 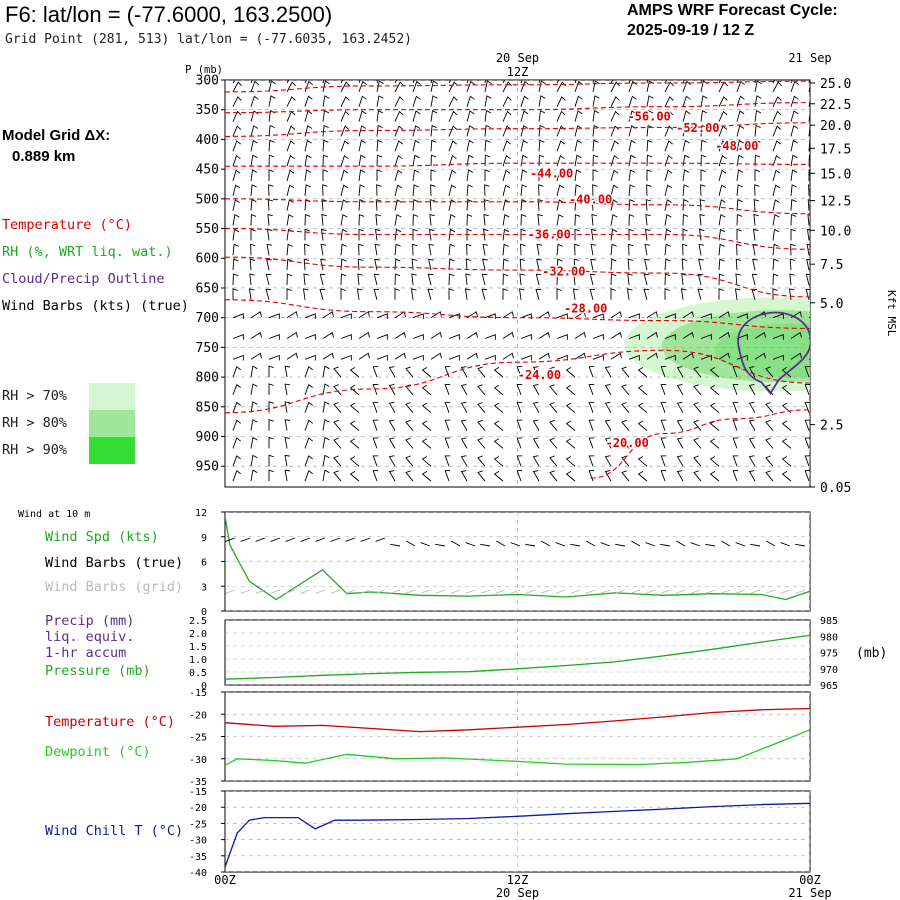 What do you see at coordinates (207, 407) in the screenshot?
I see `y-tick-label: 850` at bounding box center [207, 407].